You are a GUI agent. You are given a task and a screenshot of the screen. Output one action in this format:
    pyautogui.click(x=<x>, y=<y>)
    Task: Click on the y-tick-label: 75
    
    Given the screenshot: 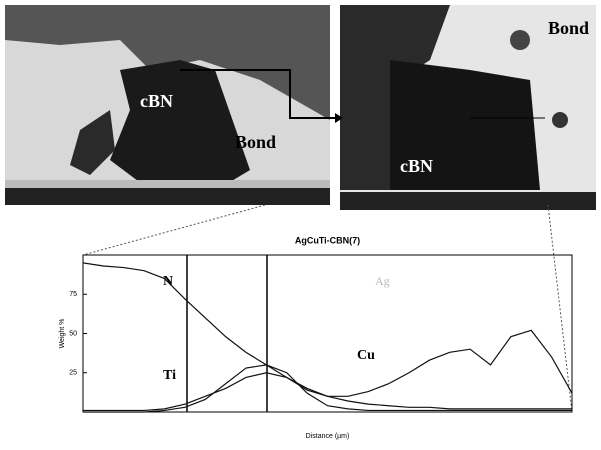 What is the action you would take?
    pyautogui.click(x=73, y=294)
    